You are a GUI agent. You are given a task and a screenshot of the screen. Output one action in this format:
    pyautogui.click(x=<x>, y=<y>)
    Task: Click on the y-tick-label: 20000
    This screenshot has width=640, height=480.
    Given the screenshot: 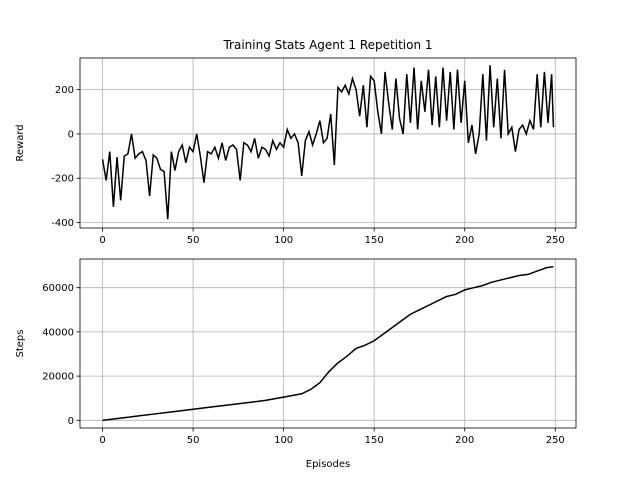 What is the action you would take?
    pyautogui.click(x=58, y=377)
    